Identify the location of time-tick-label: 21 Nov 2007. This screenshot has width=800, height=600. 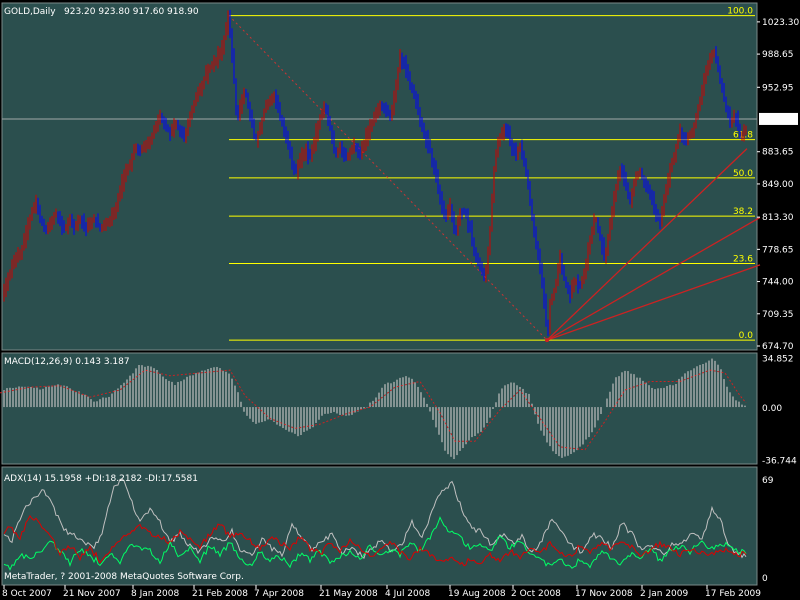
(92, 594).